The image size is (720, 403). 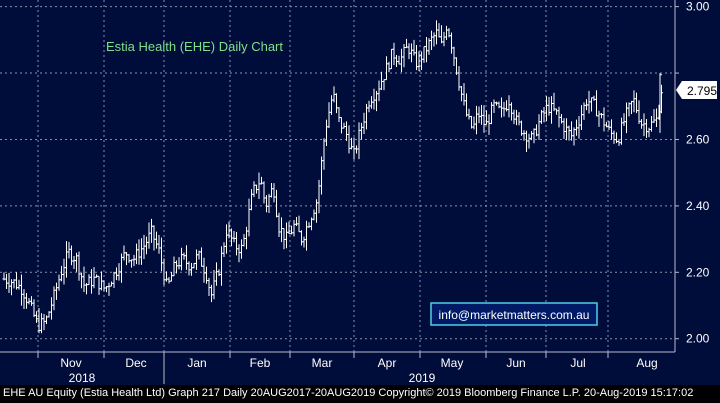 I want to click on x-month-label: Apr, so click(x=387, y=363).